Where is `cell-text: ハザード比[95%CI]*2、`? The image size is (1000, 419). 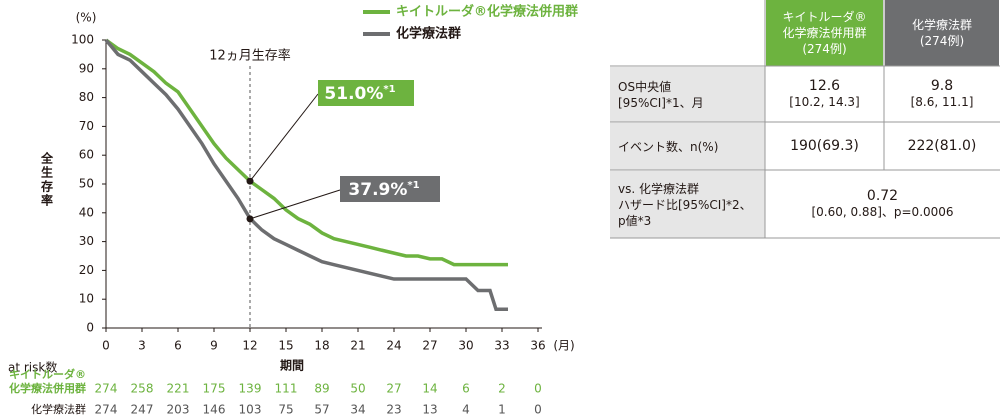
cell-text: ハザード比[95%CI]*2、 is located at coordinates (685, 204).